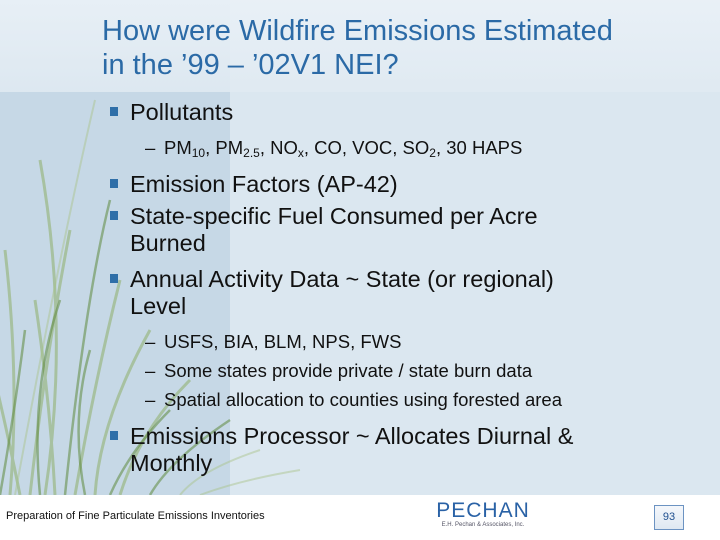 Image resolution: width=720 pixels, height=540 pixels. What do you see at coordinates (669, 517) in the screenshot?
I see `page-number: 93` at bounding box center [669, 517].